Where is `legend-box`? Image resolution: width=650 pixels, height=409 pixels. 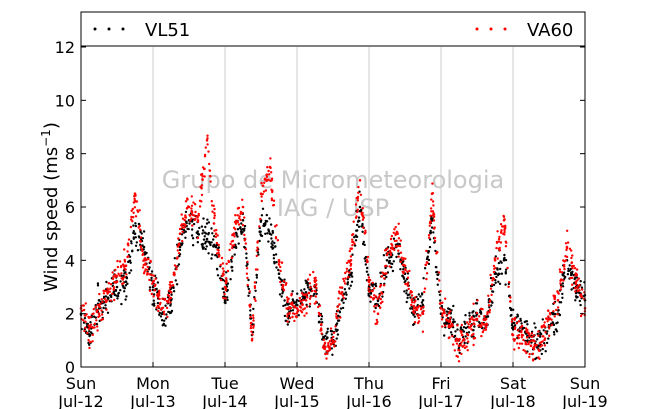
legend-box is located at coordinates (333, 29).